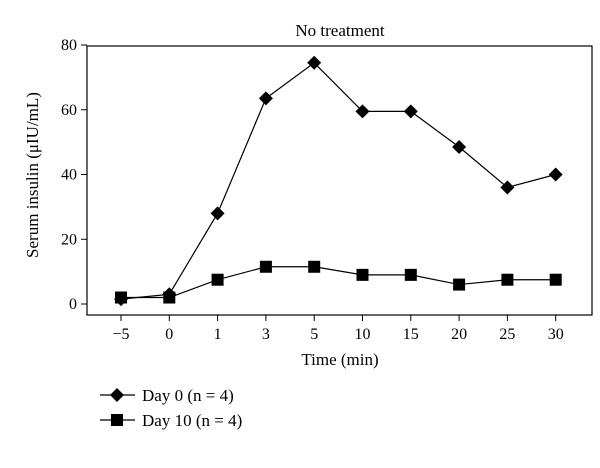  Describe the element at coordinates (117, 420) in the screenshot. I see `legend-square-marker` at that location.